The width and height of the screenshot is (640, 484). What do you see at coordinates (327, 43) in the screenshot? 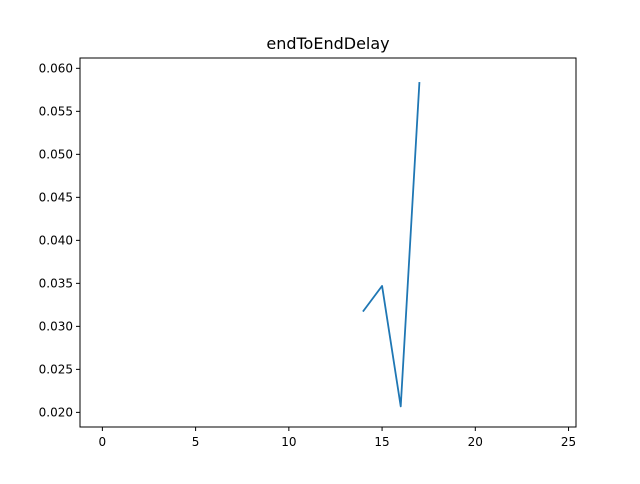
I see `chart-title: endToEndDelay` at bounding box center [327, 43].